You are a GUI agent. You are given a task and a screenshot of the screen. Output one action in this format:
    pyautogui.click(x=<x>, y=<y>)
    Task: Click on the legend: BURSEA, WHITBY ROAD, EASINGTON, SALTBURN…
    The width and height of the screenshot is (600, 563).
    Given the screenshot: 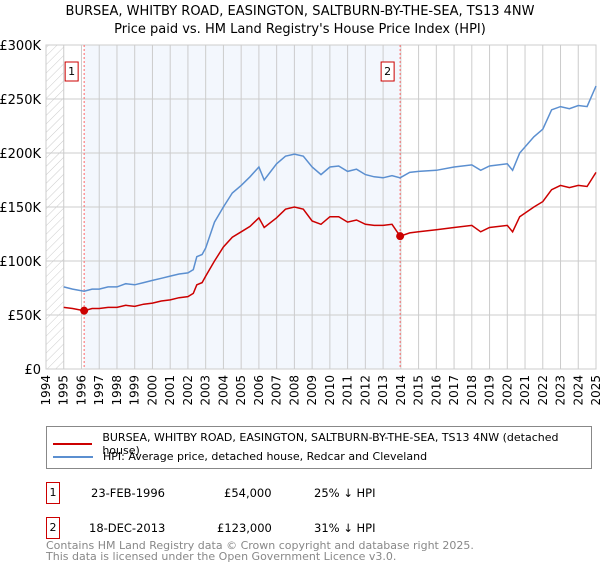 What is the action you would take?
    pyautogui.click(x=319, y=447)
    